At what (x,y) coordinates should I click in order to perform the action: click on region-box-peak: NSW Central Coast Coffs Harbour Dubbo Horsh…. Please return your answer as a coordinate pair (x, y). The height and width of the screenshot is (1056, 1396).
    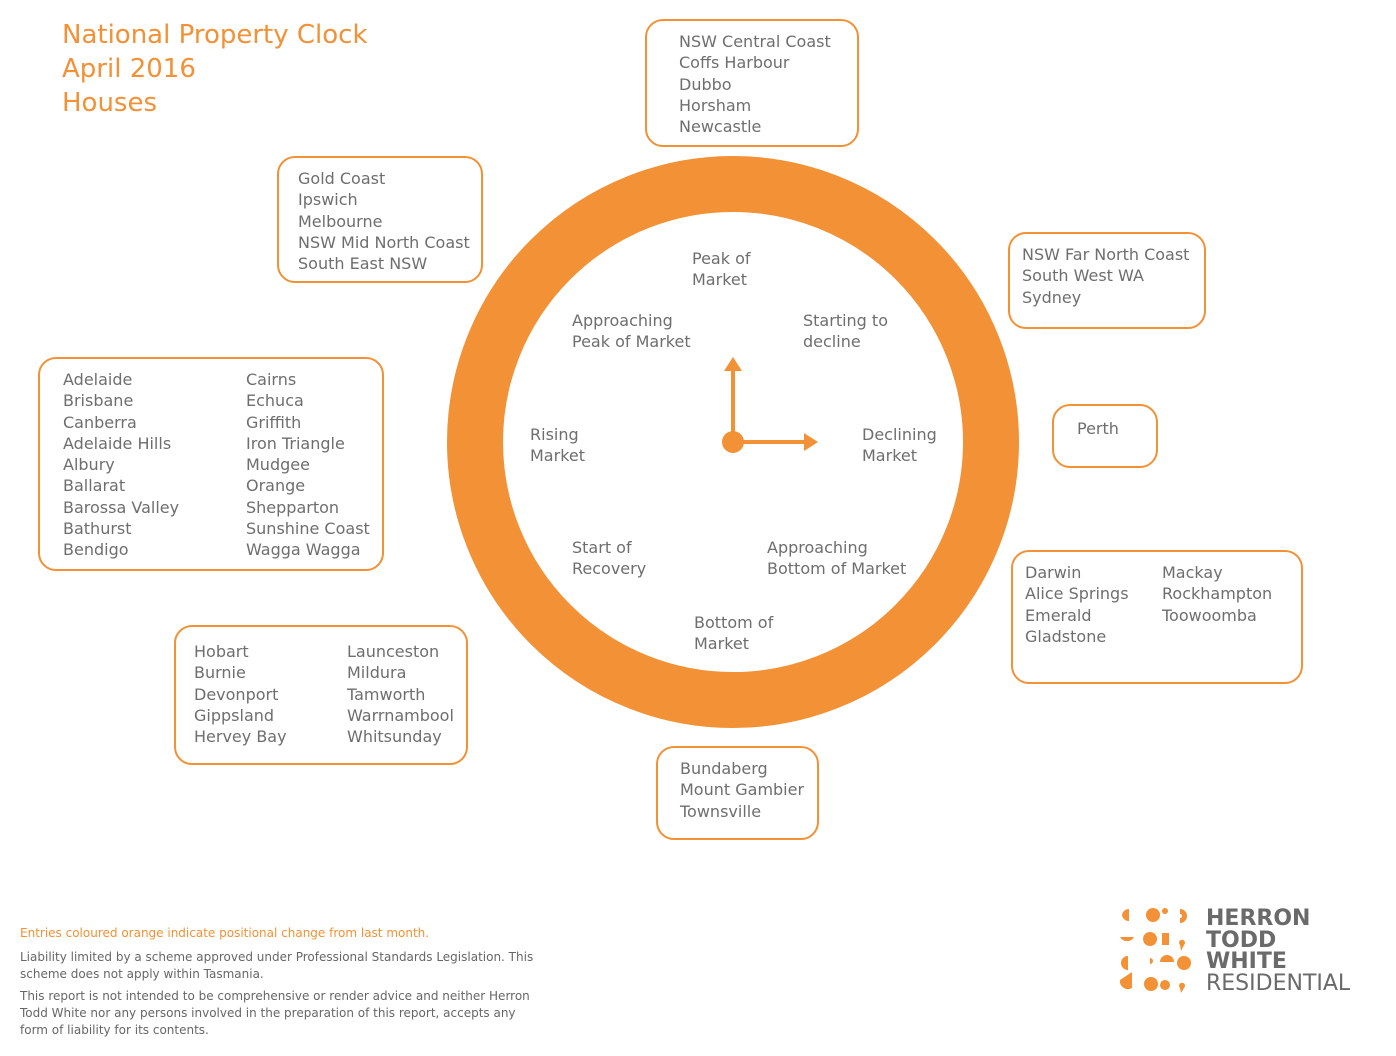
    Looking at the image, I should click on (752, 83).